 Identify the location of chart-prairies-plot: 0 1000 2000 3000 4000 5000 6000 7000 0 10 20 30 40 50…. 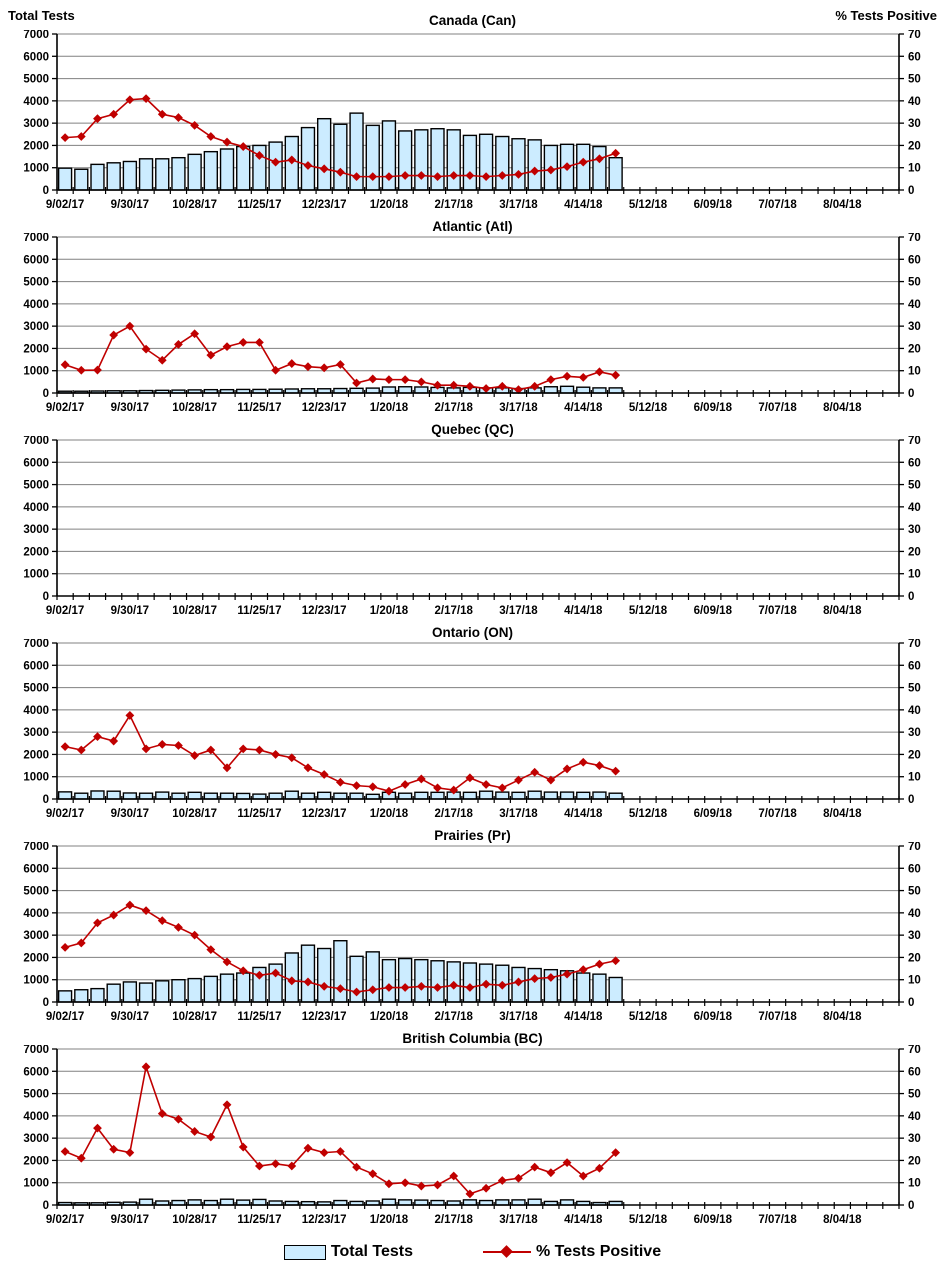
(472, 932).